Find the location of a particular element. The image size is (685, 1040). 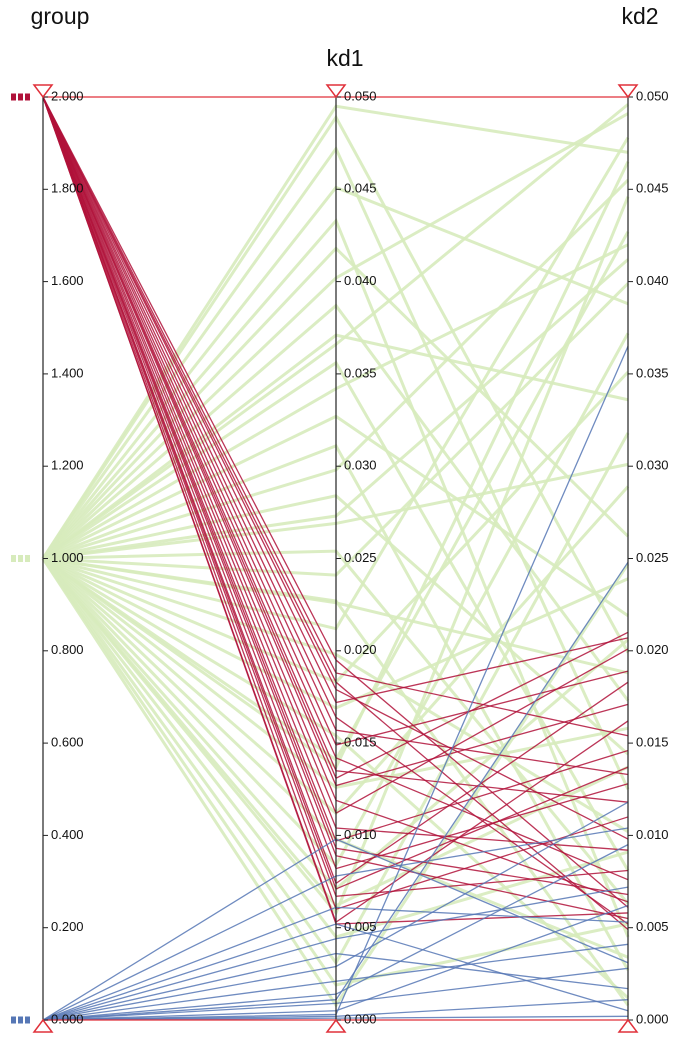

tick-label: 1.800 is located at coordinates (67, 188).